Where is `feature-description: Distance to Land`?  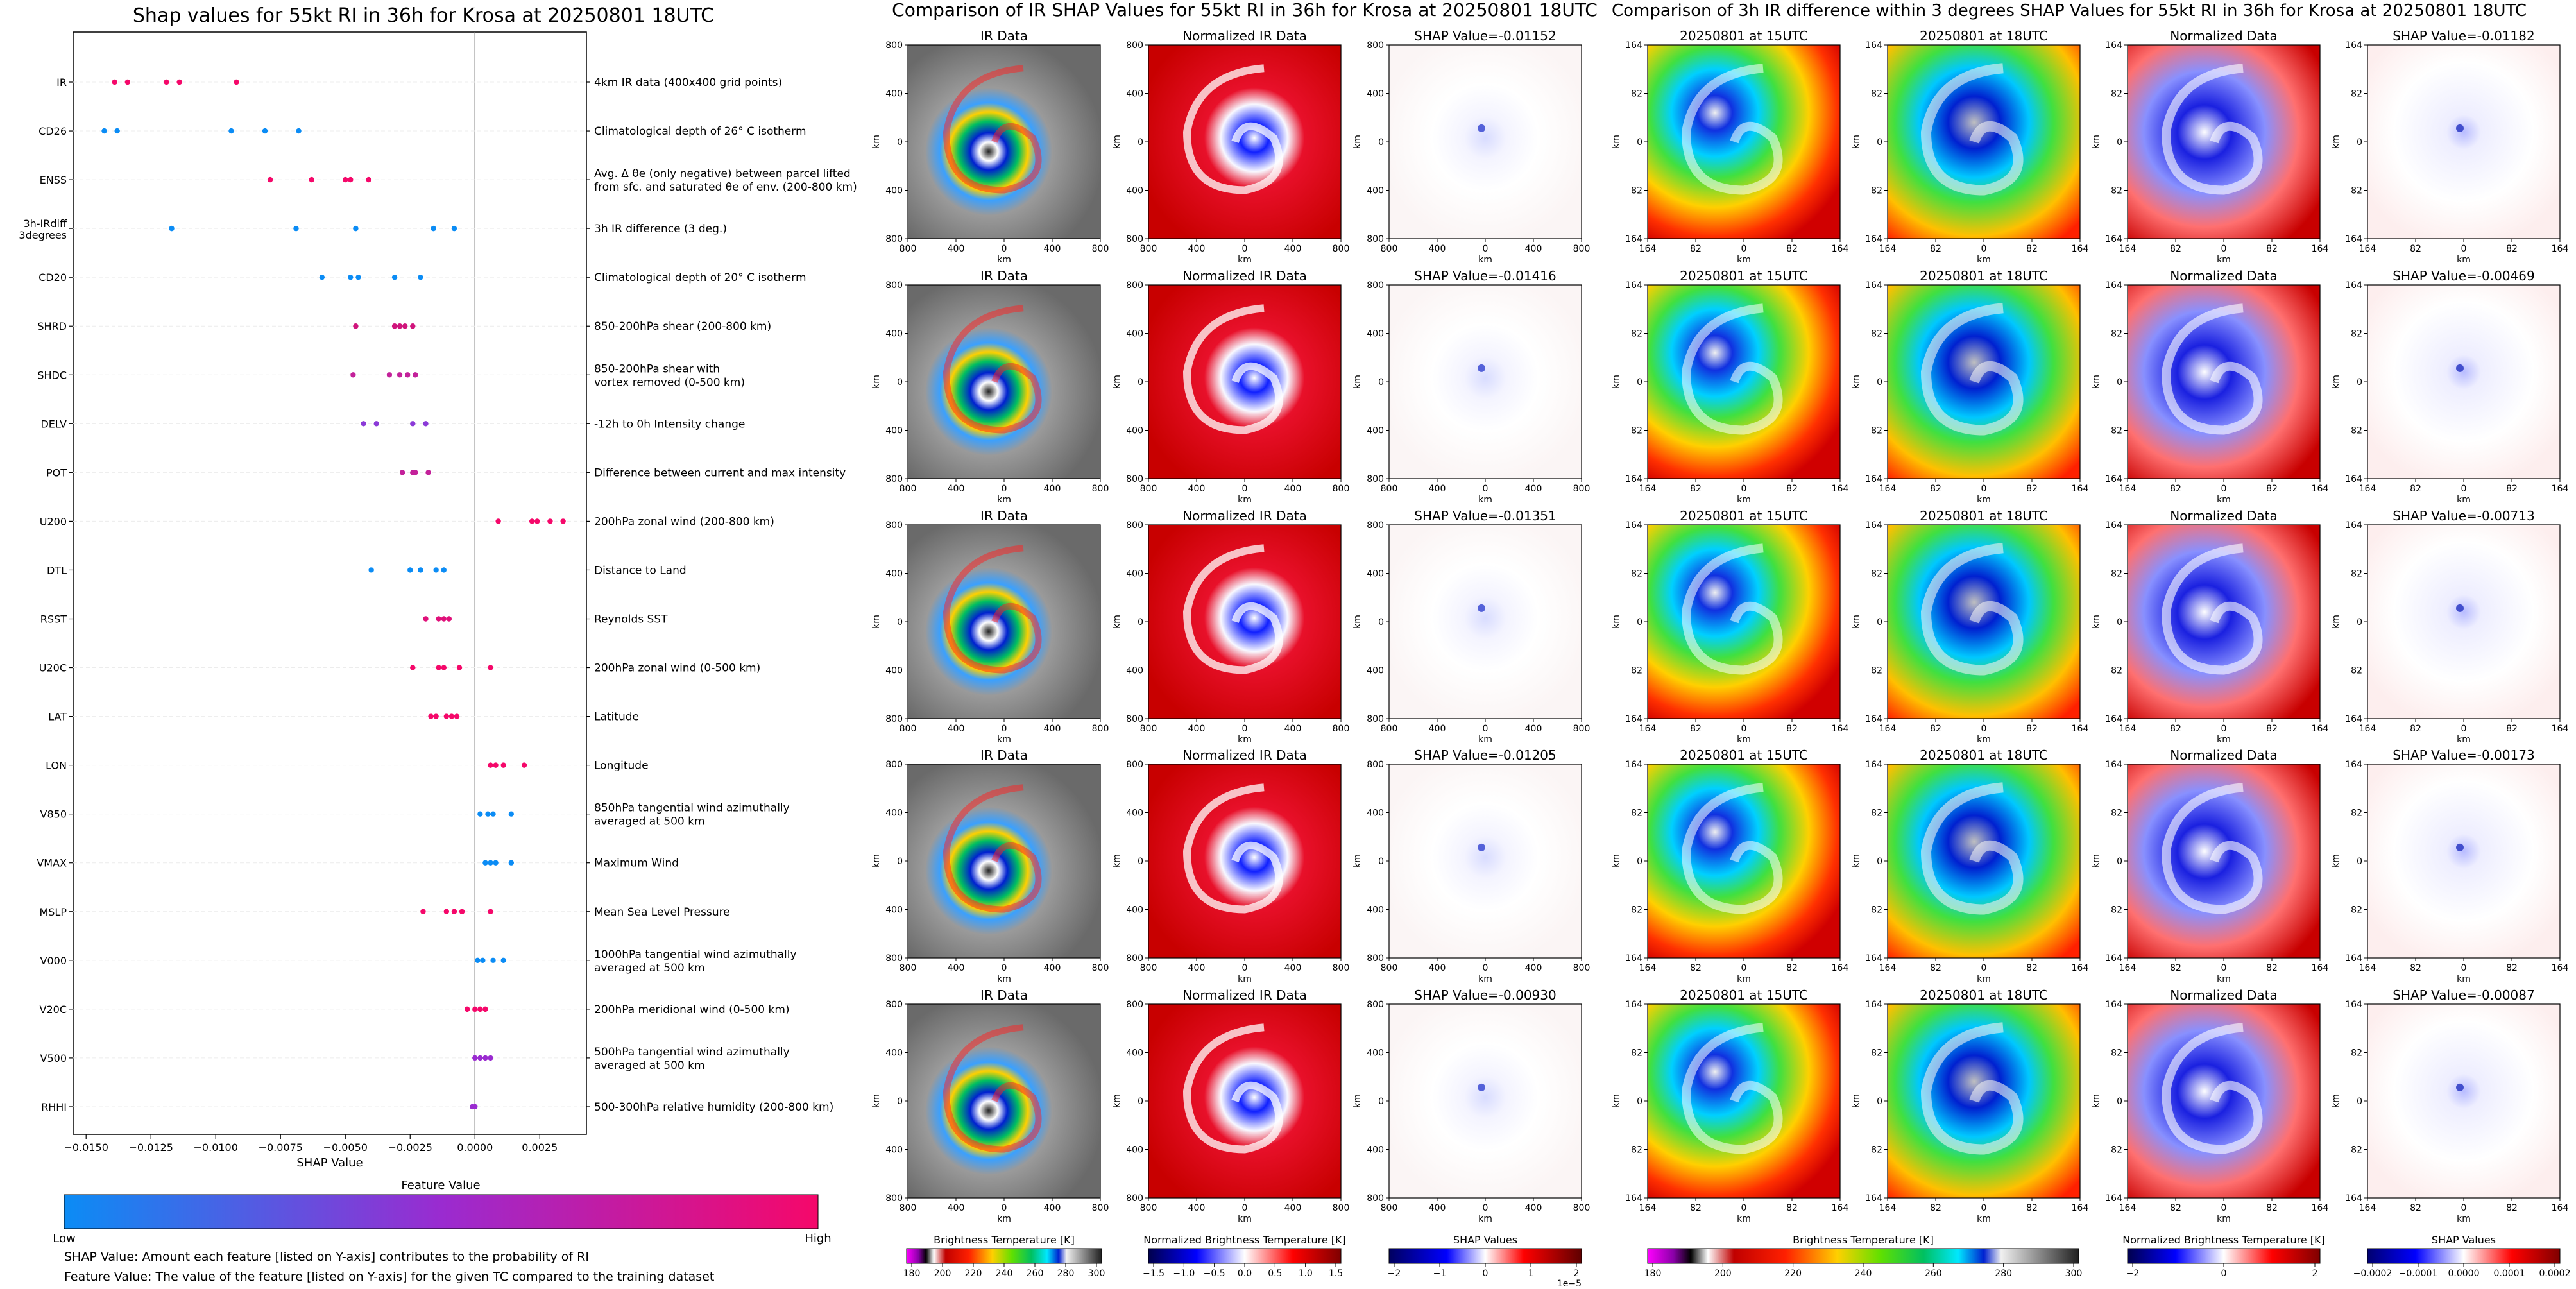
feature-description: Distance to Land is located at coordinates (640, 570).